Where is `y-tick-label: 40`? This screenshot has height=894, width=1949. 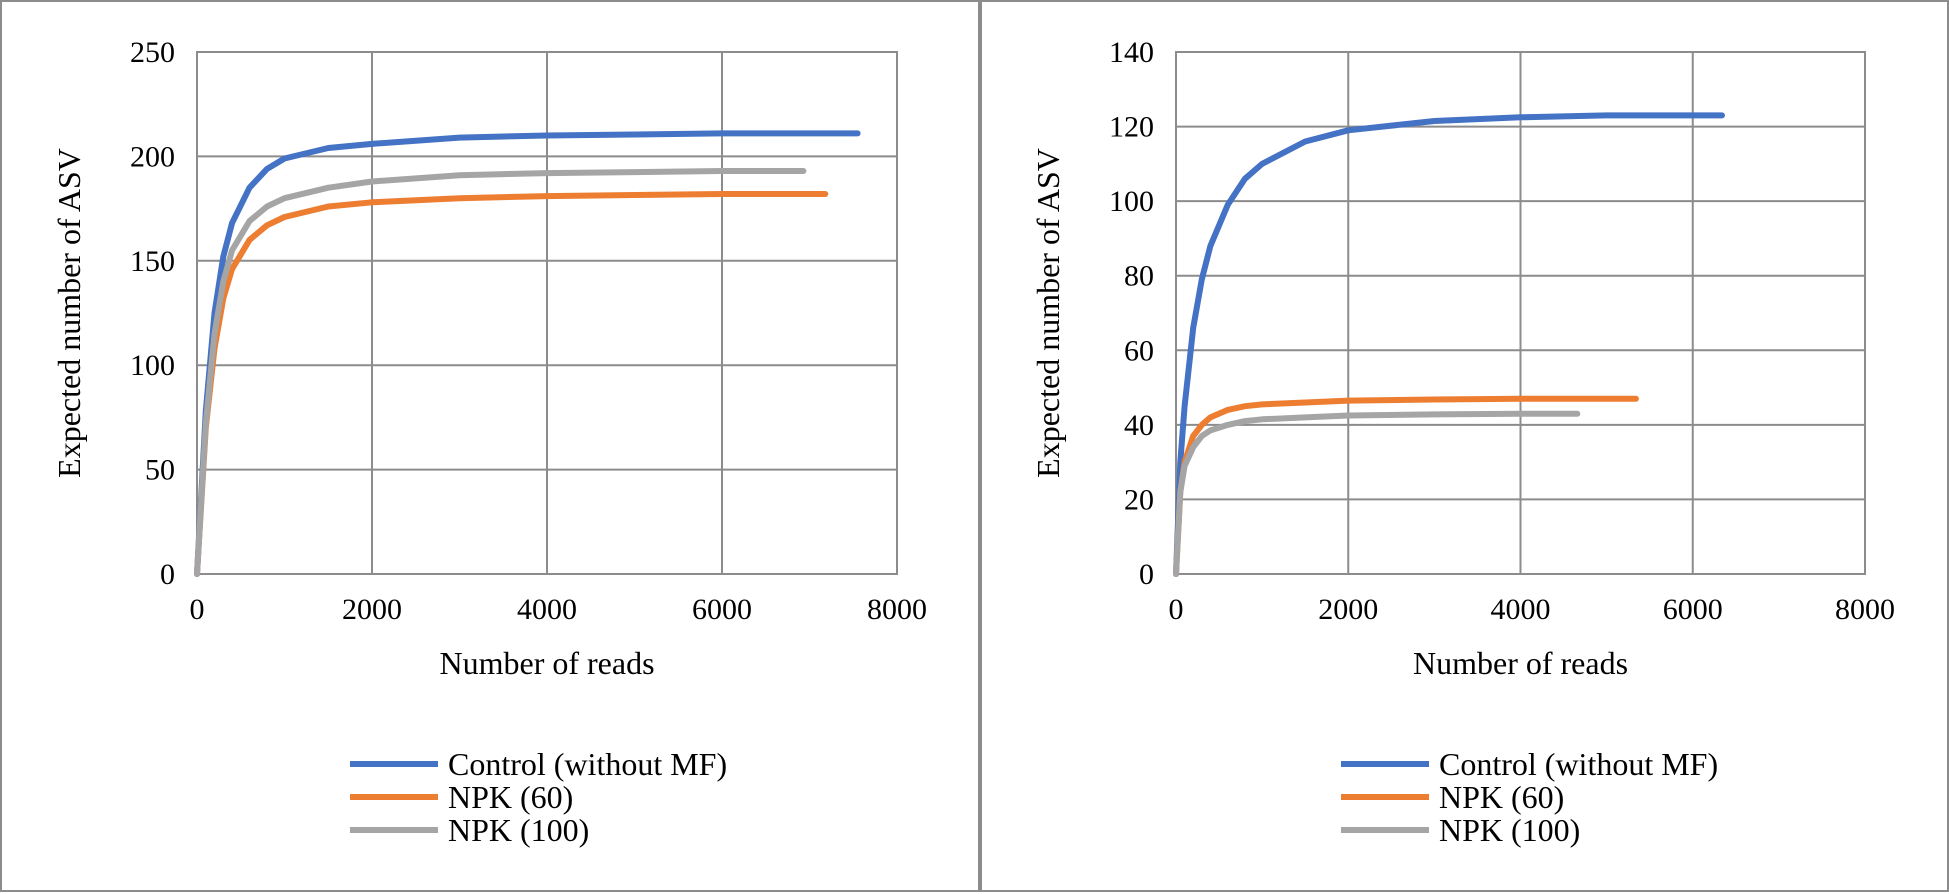
y-tick-label: 40 is located at coordinates (1139, 425).